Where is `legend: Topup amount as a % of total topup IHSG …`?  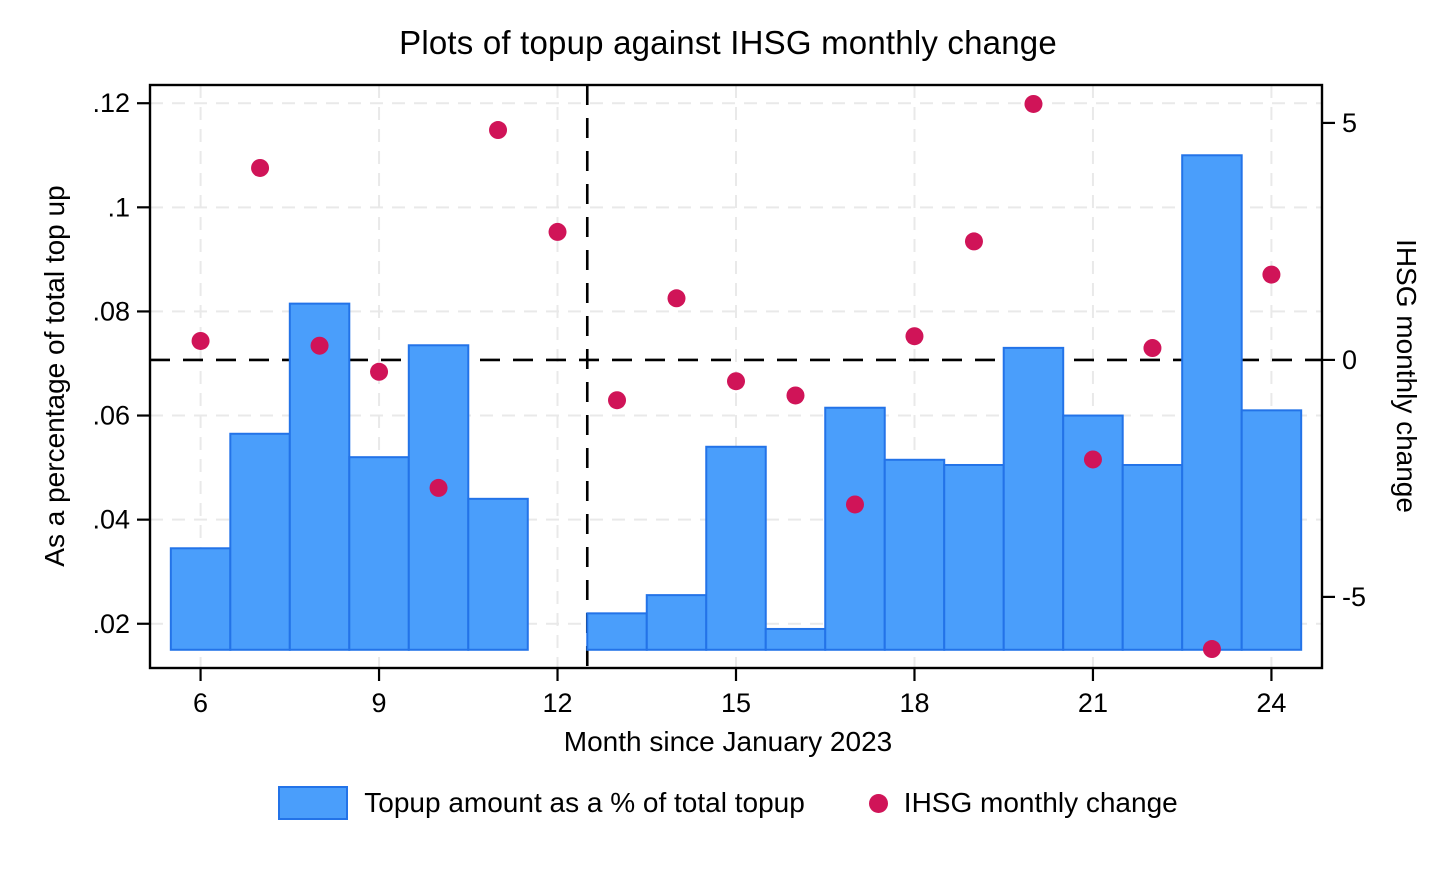 legend: Topup amount as a % of total topup IHSG … is located at coordinates (728, 803).